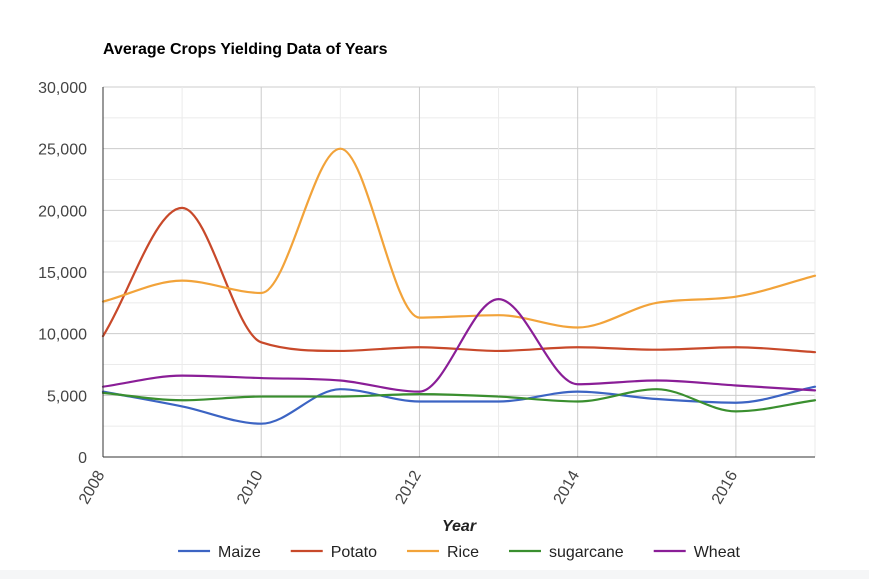 The image size is (869, 579). I want to click on legend-label: Rice, so click(463, 552).